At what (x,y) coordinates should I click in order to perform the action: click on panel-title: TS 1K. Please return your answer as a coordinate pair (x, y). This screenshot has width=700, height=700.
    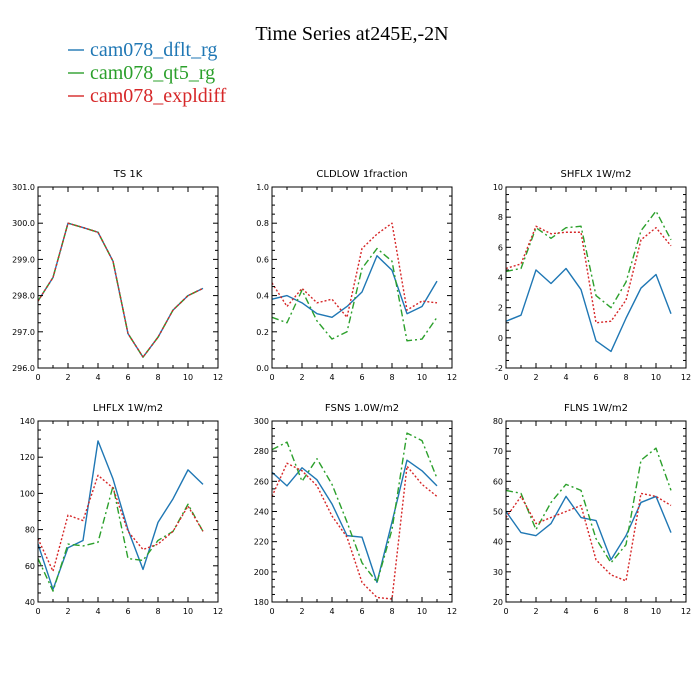
    Looking at the image, I should click on (128, 174).